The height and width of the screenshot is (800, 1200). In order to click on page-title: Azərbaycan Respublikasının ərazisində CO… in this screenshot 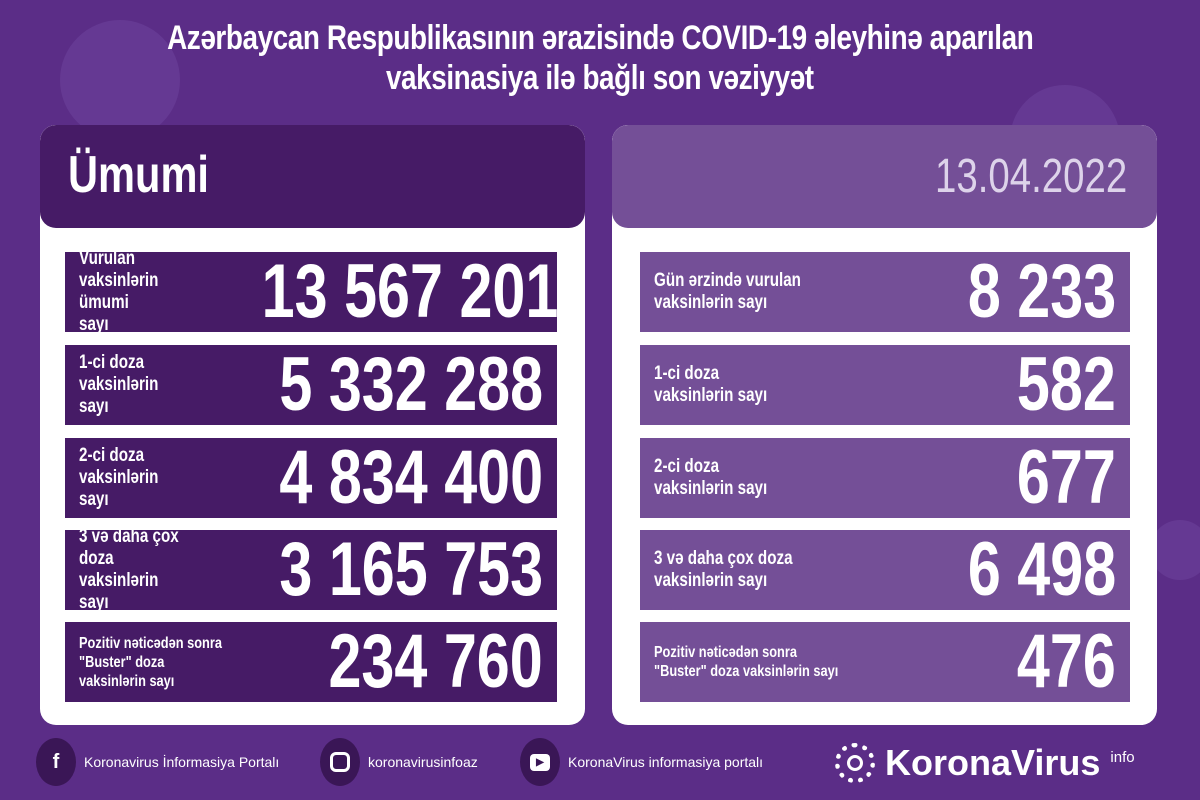, I will do `click(600, 58)`.